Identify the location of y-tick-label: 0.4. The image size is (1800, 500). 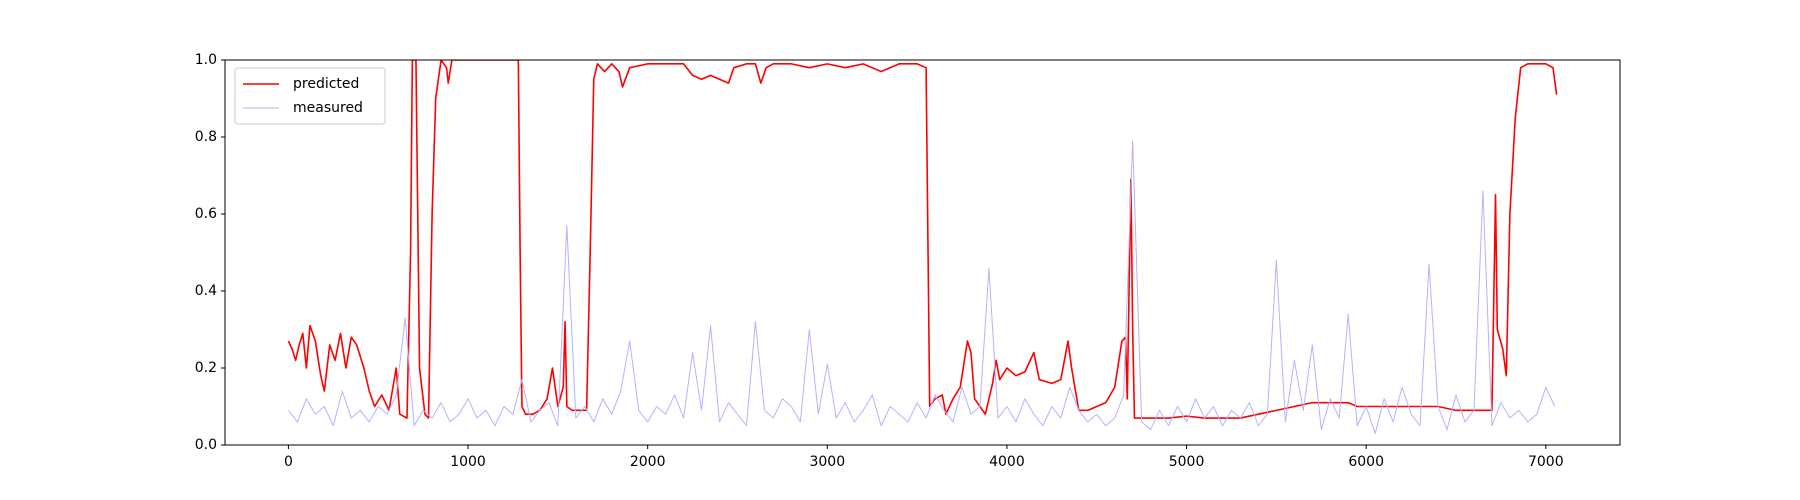
(206, 291).